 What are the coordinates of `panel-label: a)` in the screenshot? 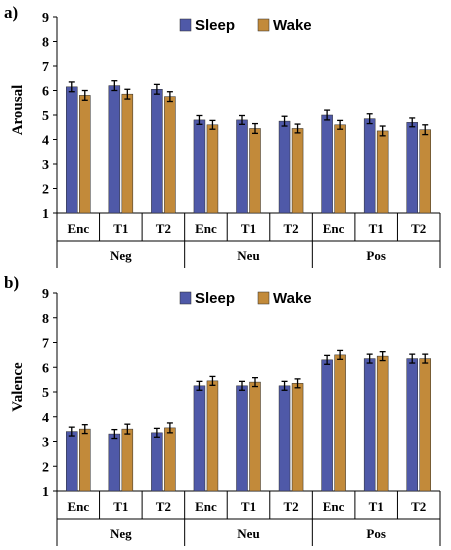 It's located at (11, 12).